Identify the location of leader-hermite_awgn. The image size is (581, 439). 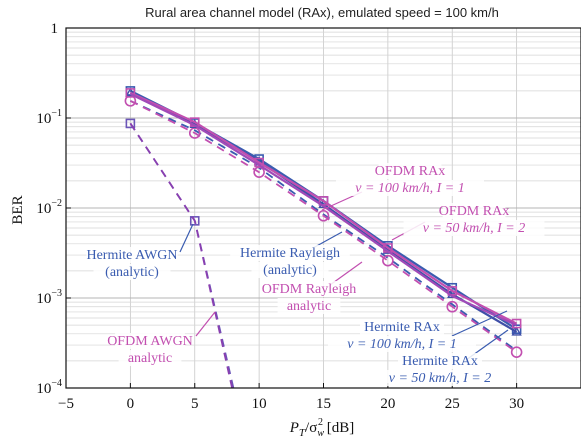
(186, 238).